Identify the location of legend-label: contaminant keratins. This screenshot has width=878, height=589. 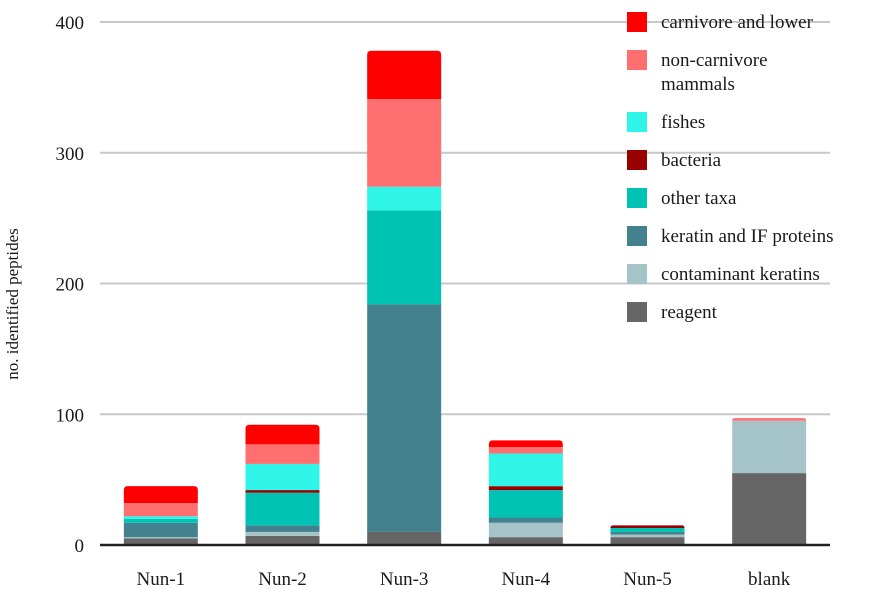
(740, 274).